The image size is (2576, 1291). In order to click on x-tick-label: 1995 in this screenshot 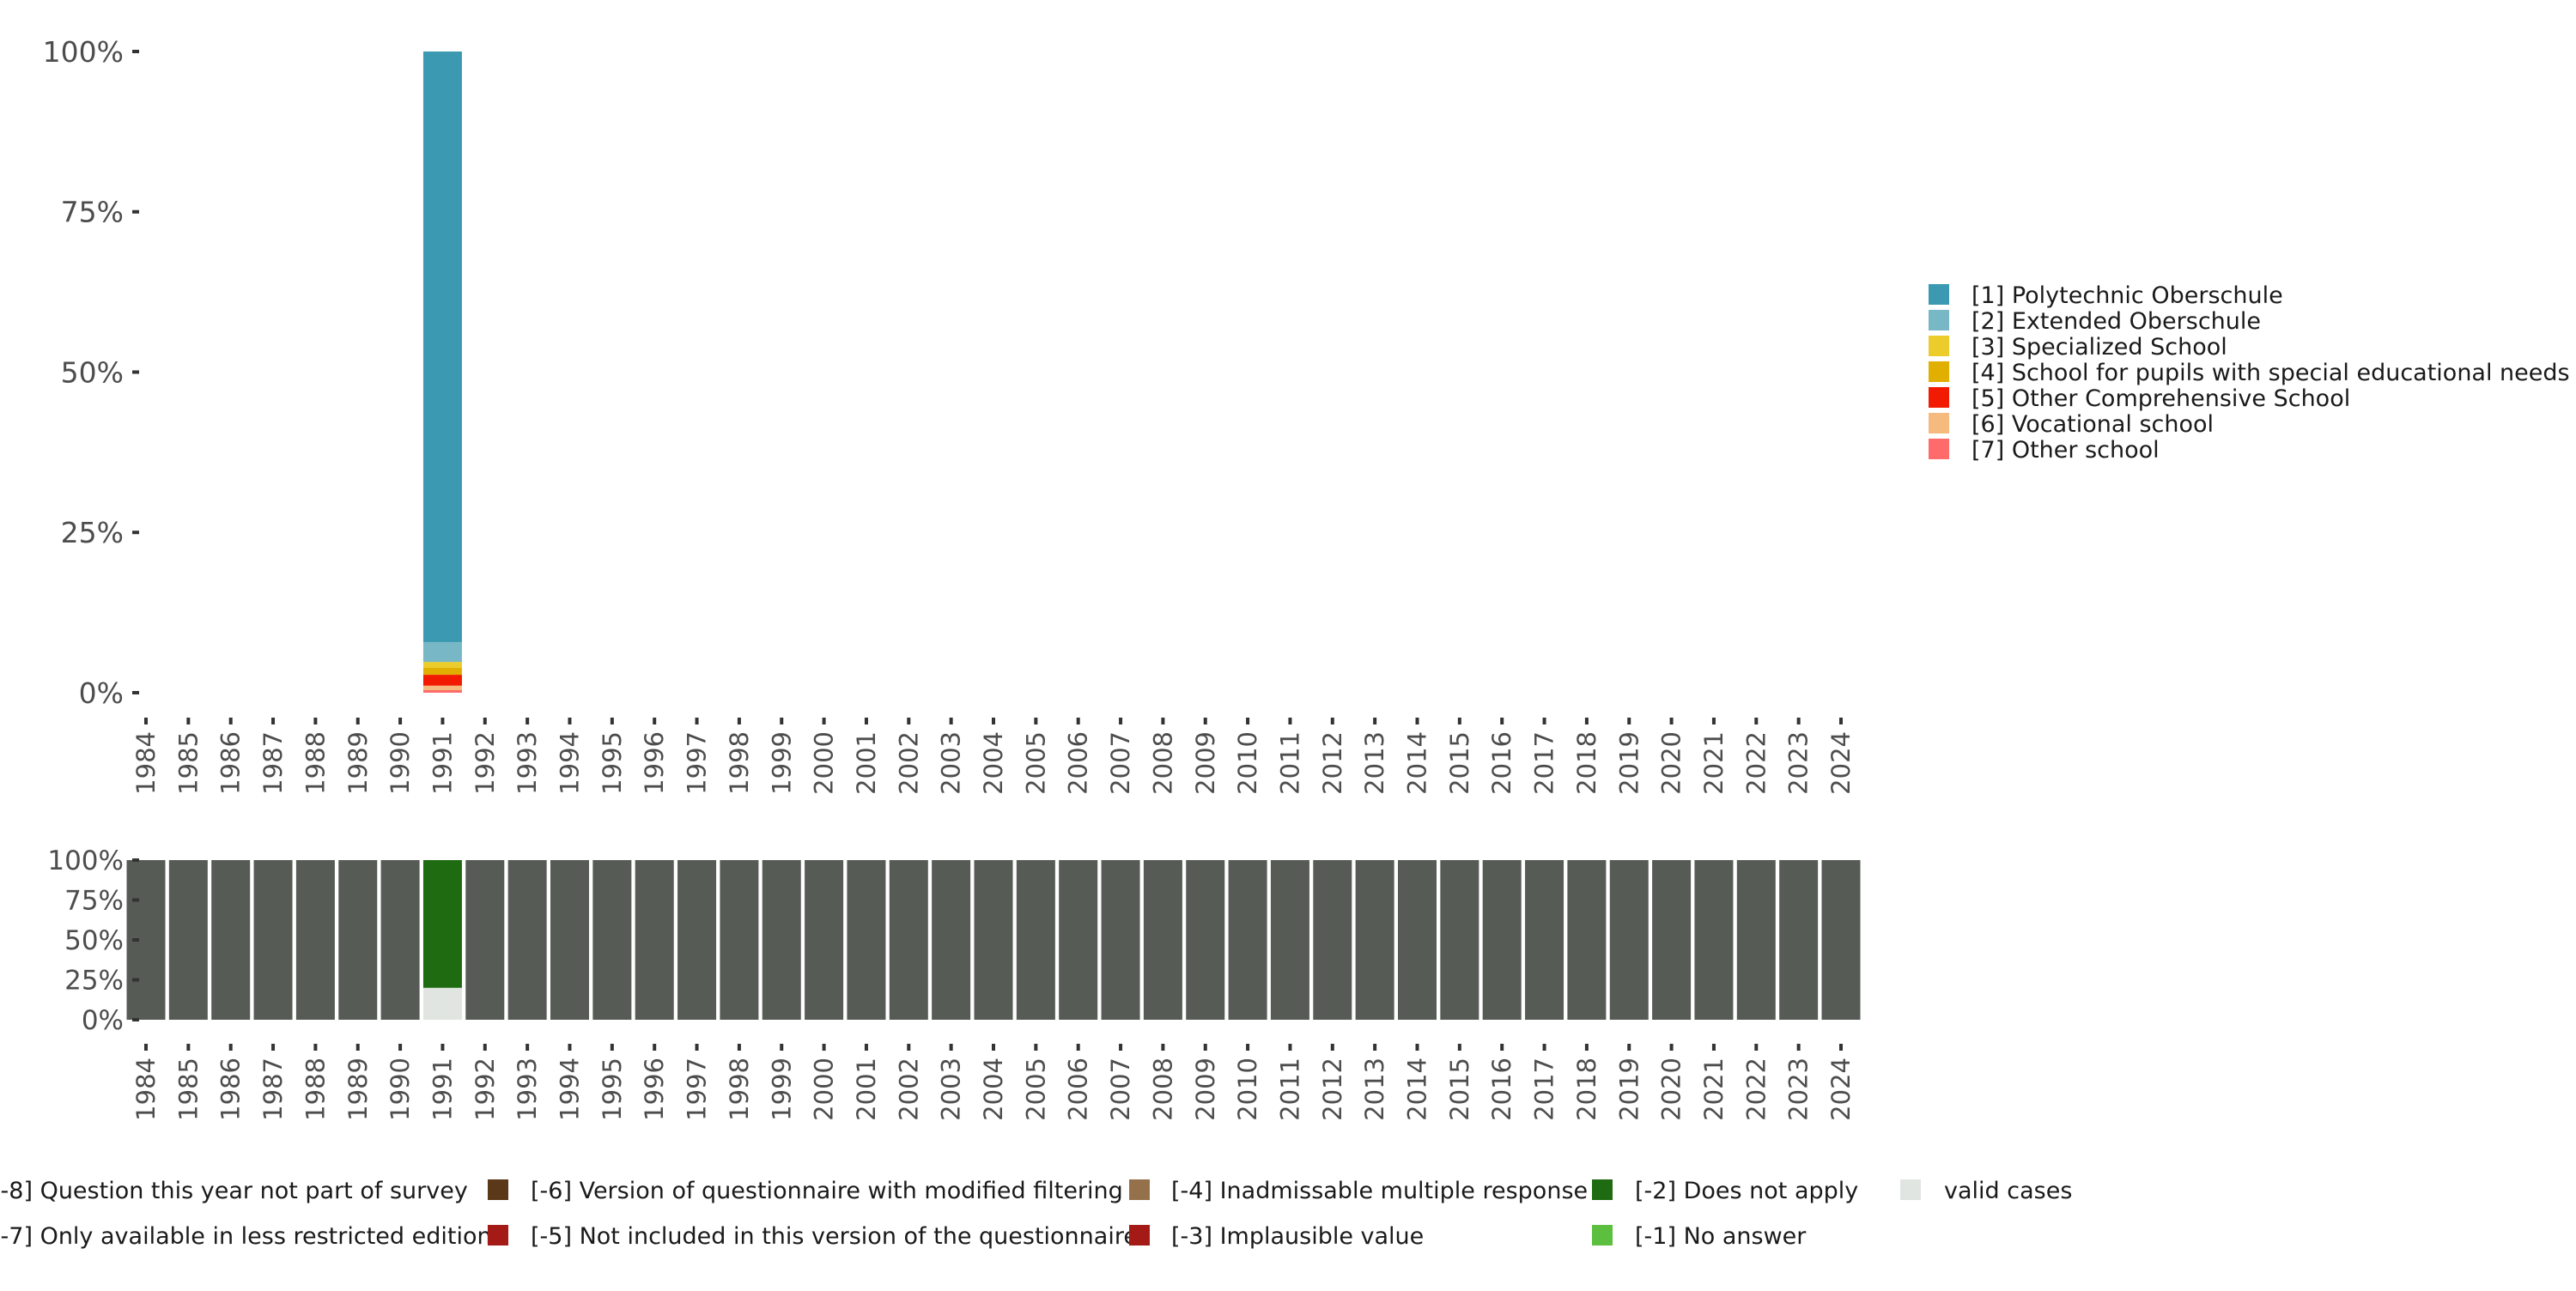, I will do `click(612, 763)`.